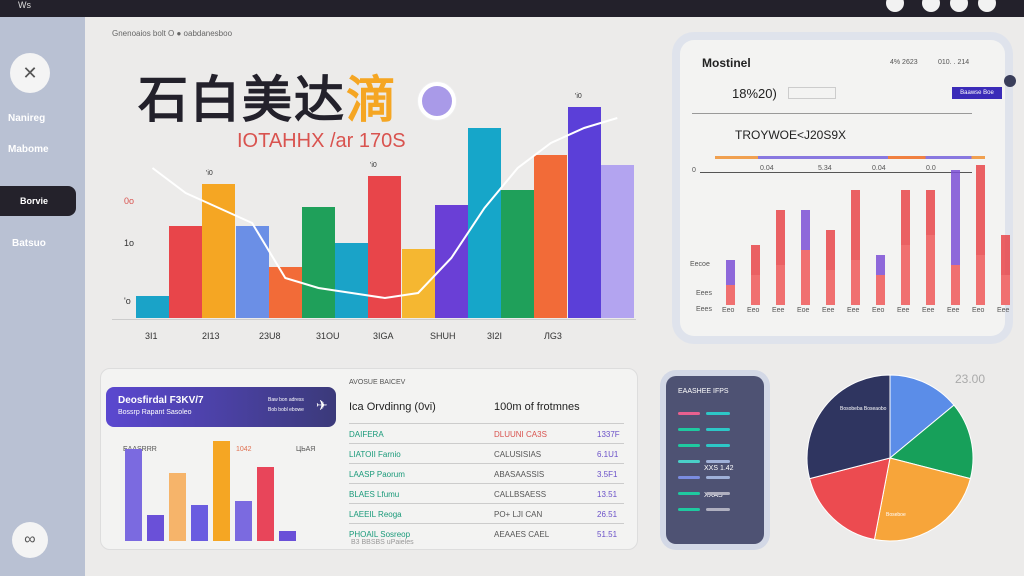  I want to click on avatar-icon, so click(437, 101).